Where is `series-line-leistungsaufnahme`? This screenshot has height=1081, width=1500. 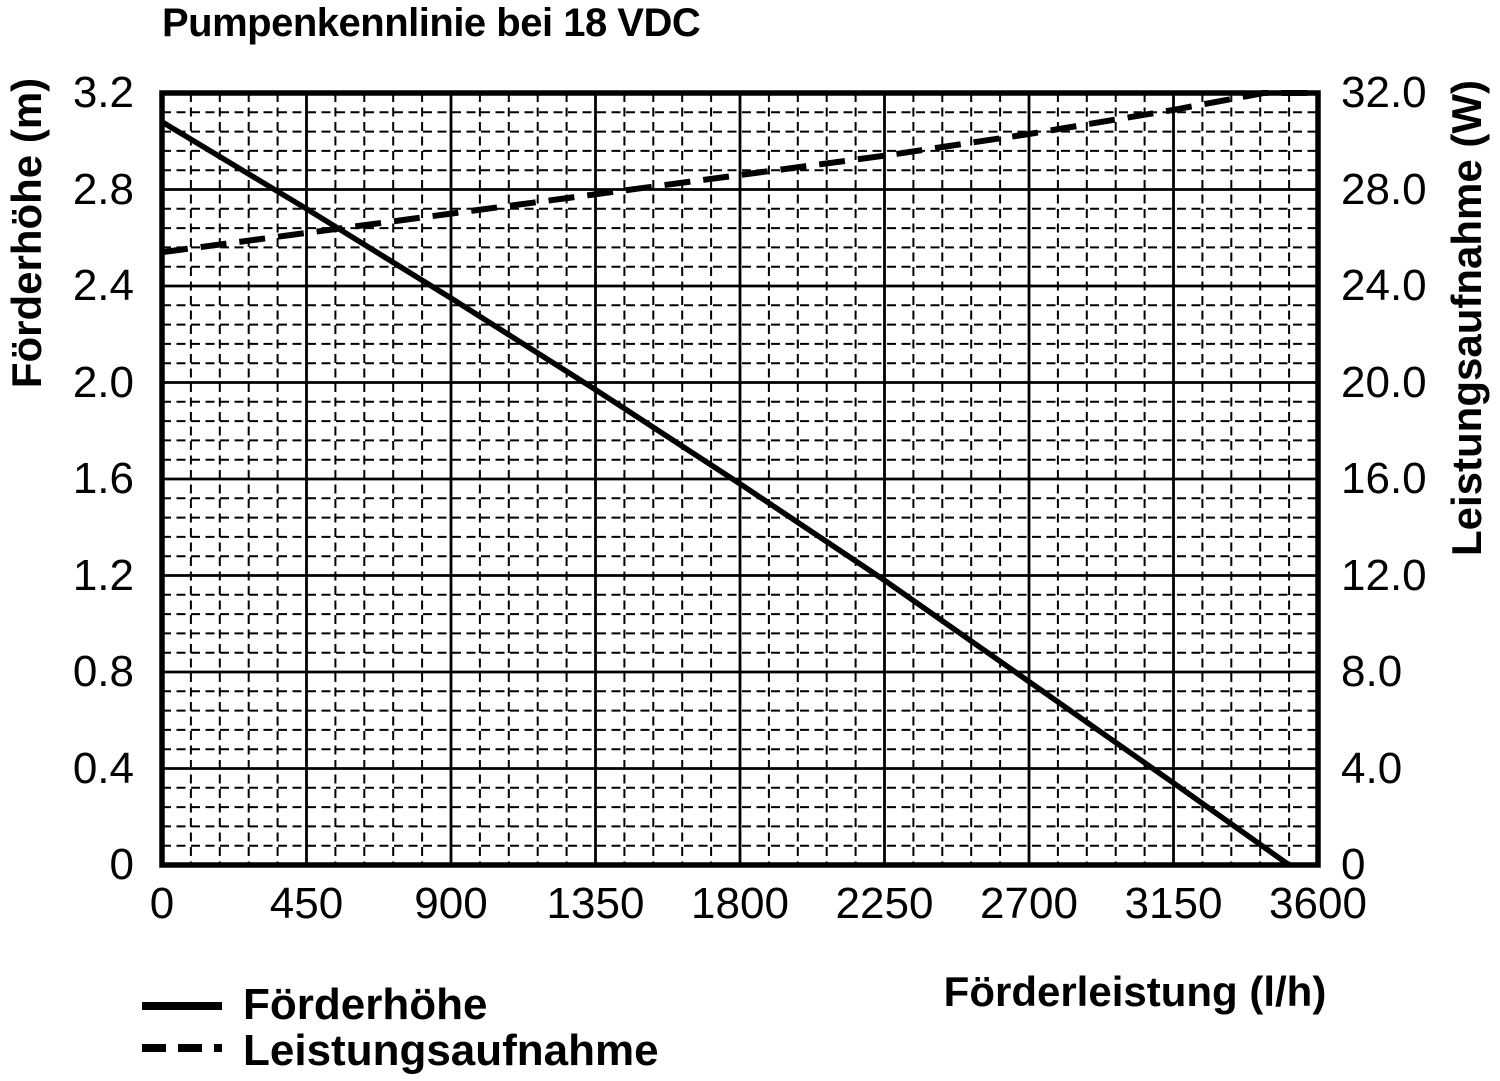 series-line-leistungsaufnahme is located at coordinates (739, 173).